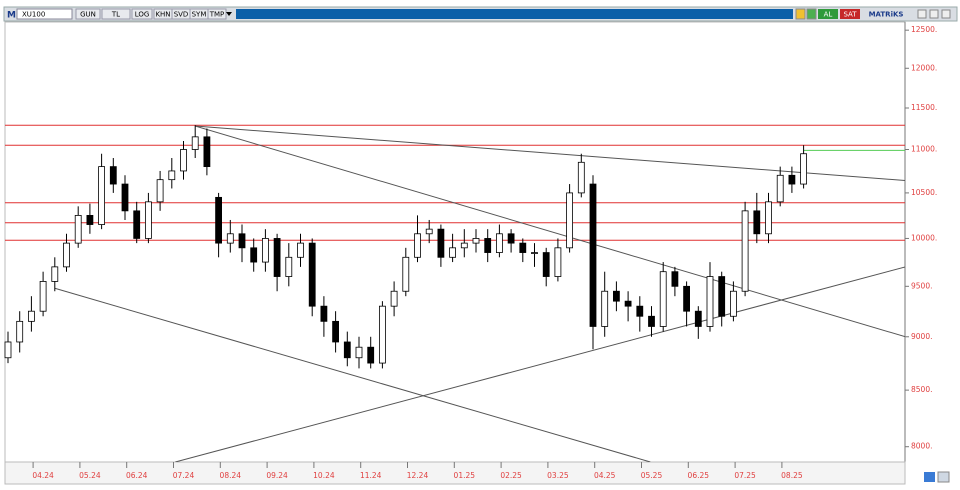 This screenshot has height=490, width=960. I want to click on sell-button, so click(850, 14).